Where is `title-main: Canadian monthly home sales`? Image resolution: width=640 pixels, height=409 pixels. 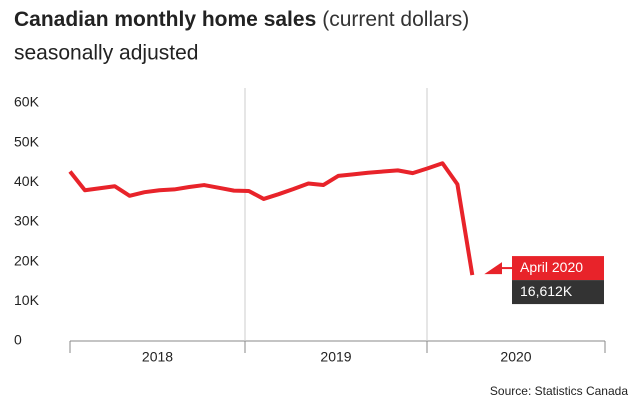 title-main: Canadian monthly home sales is located at coordinates (165, 19).